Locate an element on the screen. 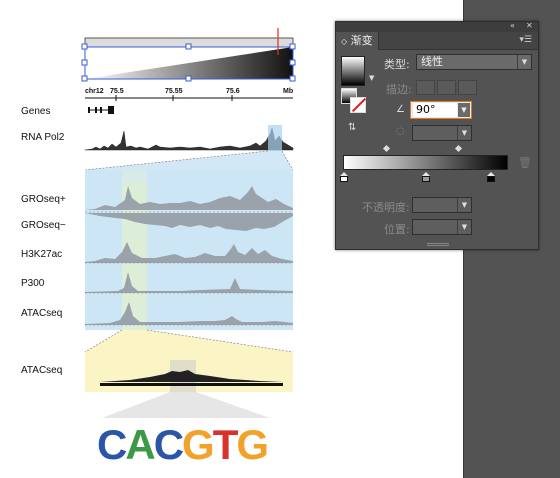  track-label-groseq-plus: GROseq+ is located at coordinates (43, 199).